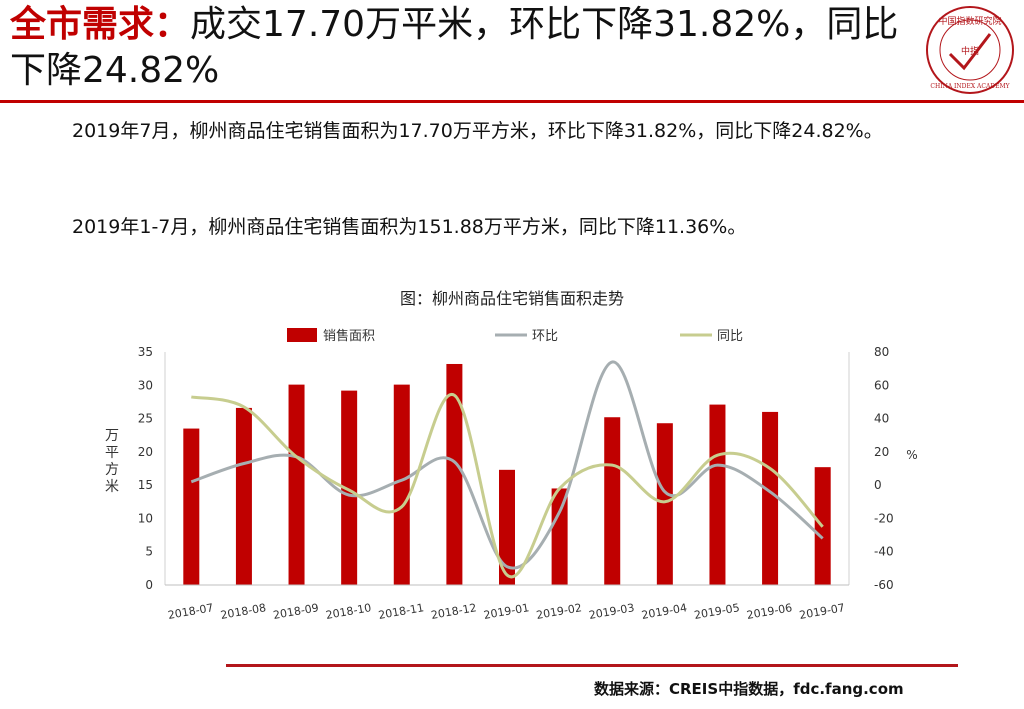 The height and width of the screenshot is (709, 1024). What do you see at coordinates (612, 611) in the screenshot?
I see `x-tick-label: 2019-03` at bounding box center [612, 611].